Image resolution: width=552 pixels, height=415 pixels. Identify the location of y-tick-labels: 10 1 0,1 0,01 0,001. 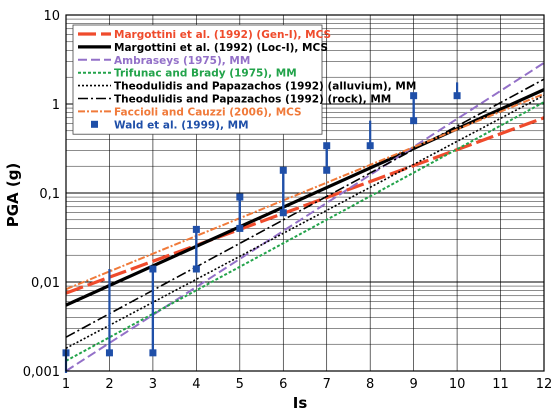
(41, 194).